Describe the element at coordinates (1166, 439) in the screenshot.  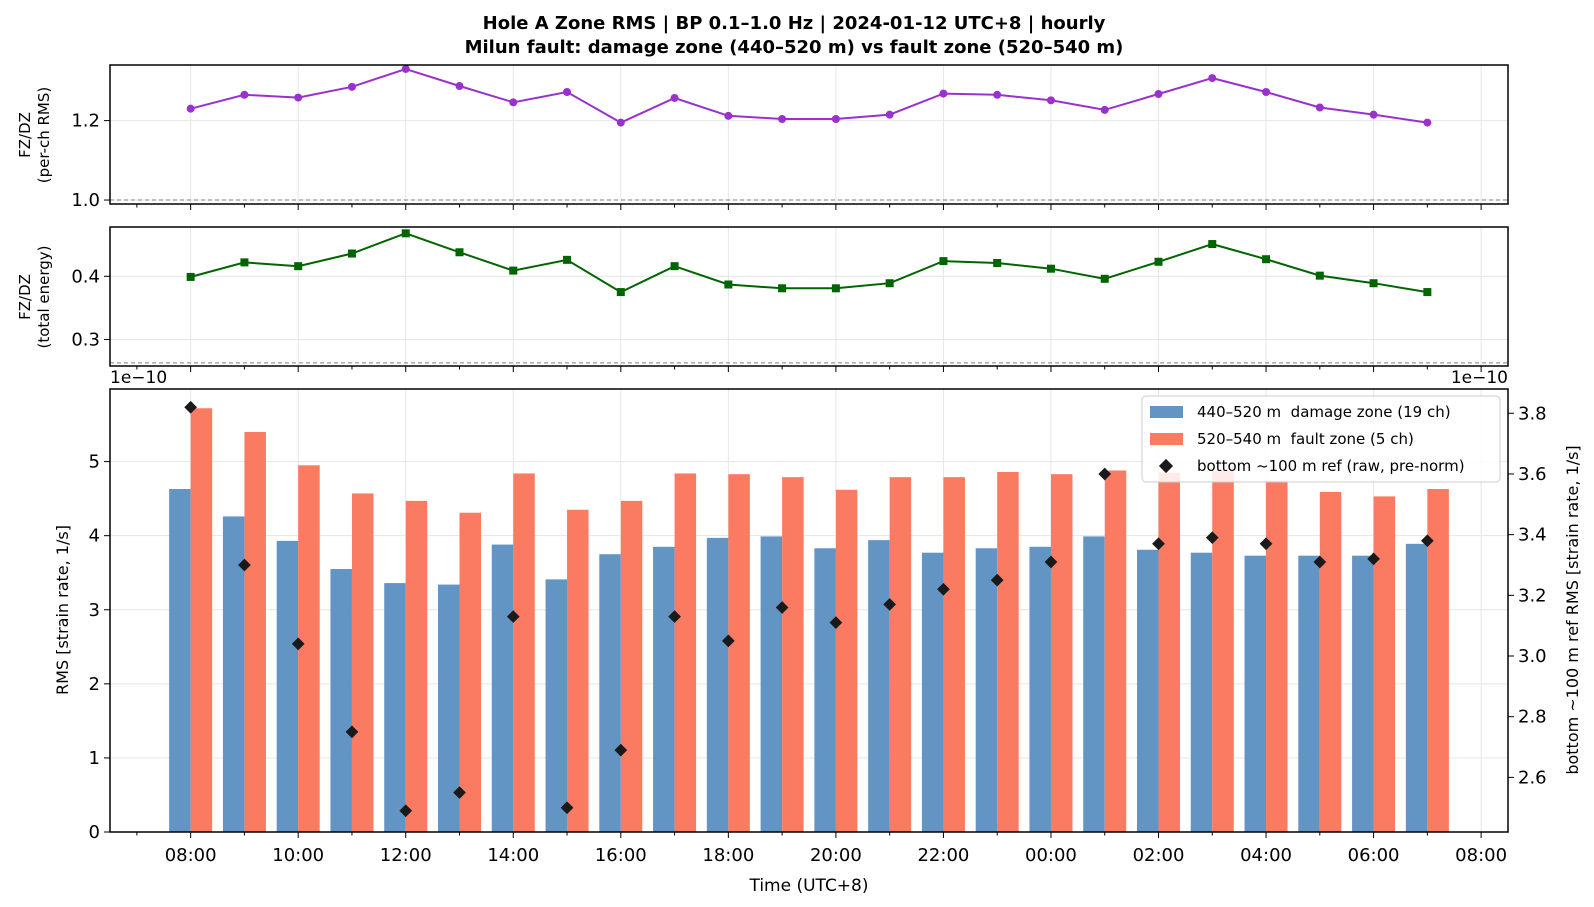
I see `legend-swatch-fault-zone` at that location.